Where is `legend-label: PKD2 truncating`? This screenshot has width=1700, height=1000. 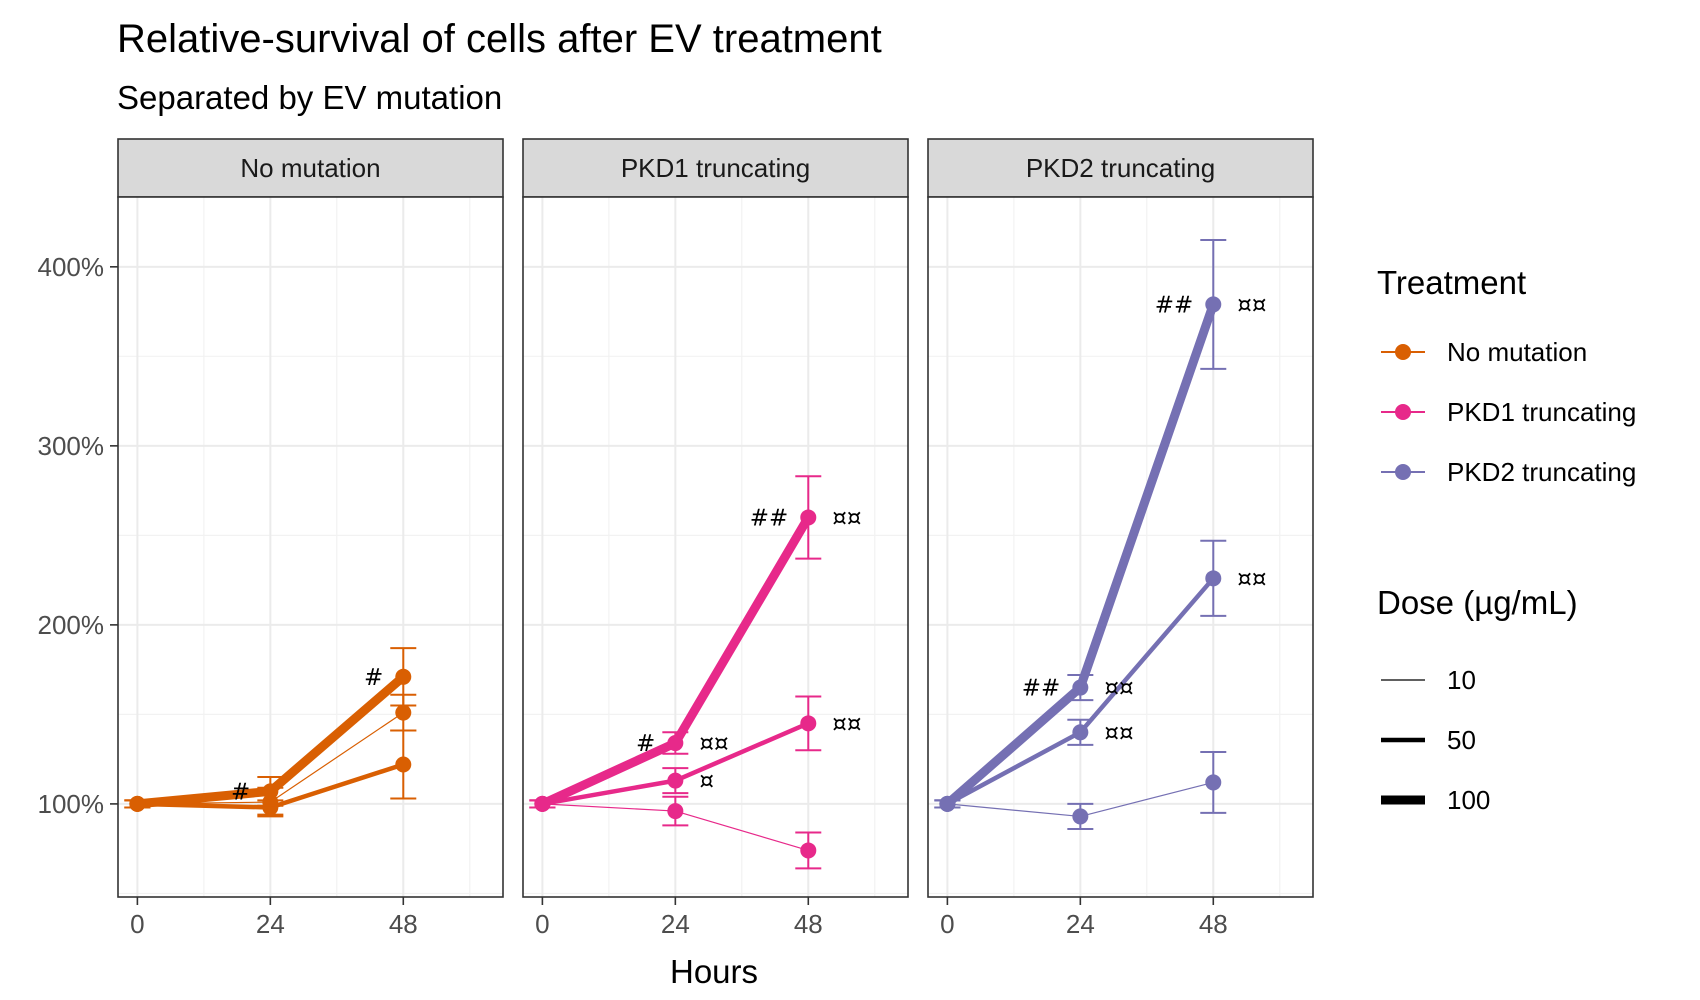 legend-label: PKD2 truncating is located at coordinates (1541, 472).